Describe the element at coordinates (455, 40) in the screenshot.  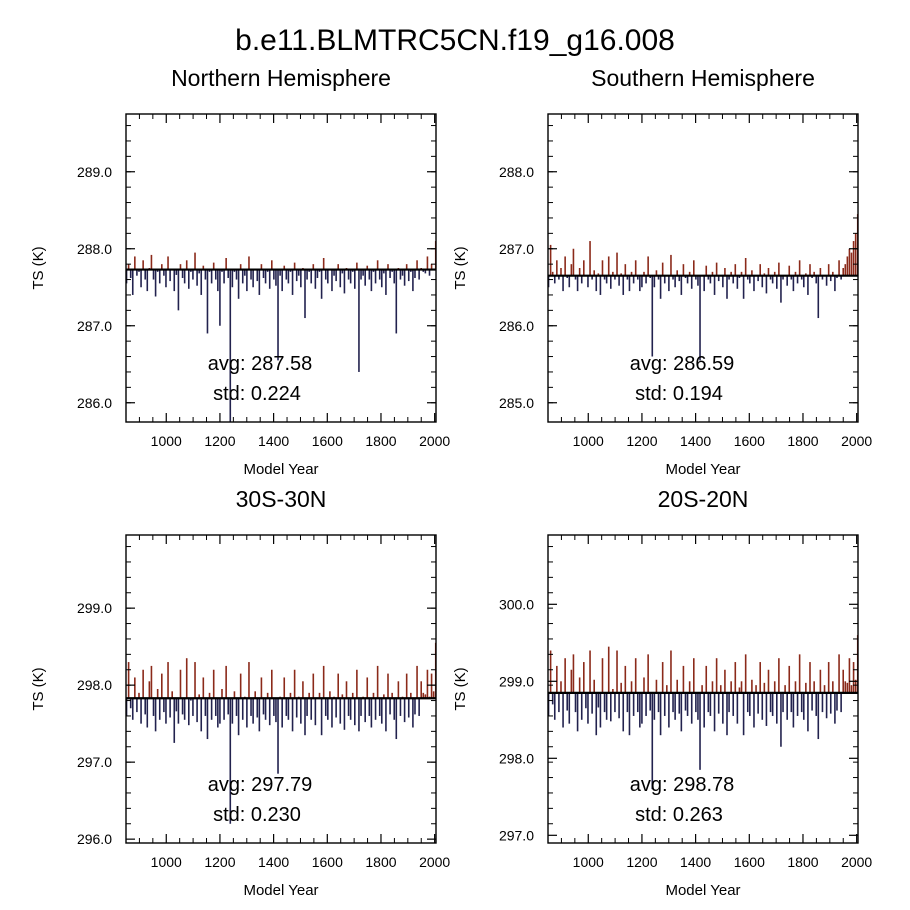
I see `figure-title: b.e11.BLMTRC5CN.f19_g16.008` at that location.